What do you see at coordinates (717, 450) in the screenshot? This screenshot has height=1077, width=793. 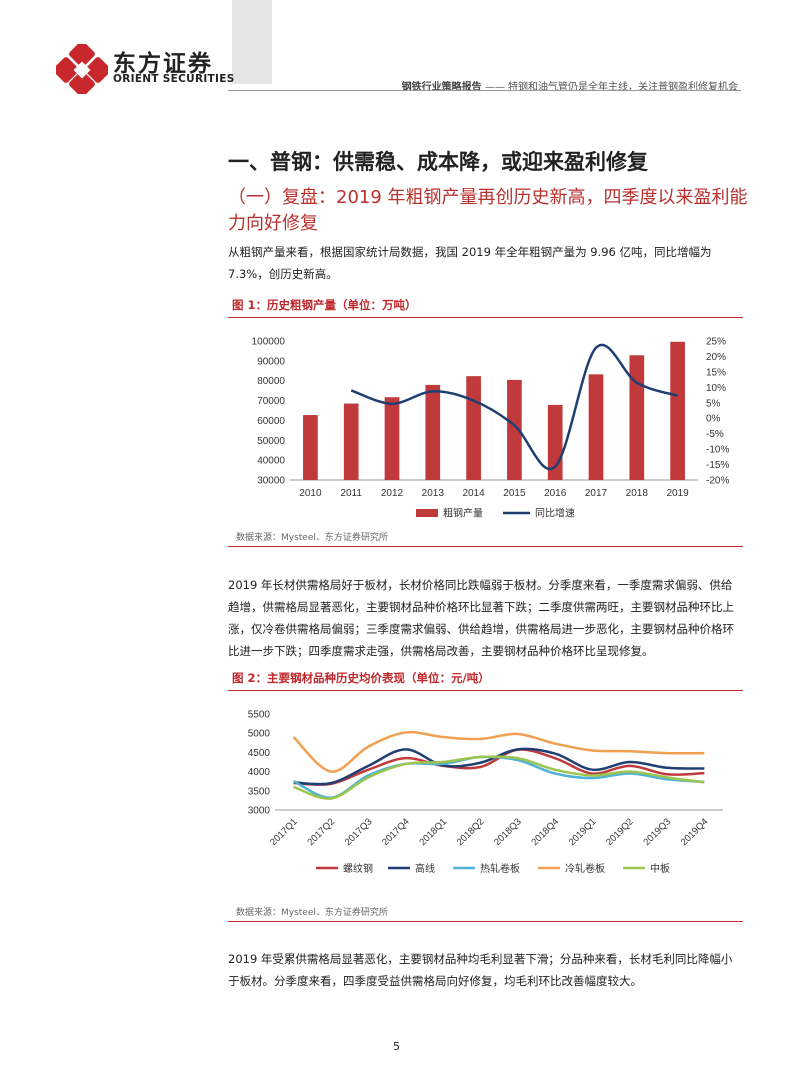 I see `y2-tick-label: -10%` at bounding box center [717, 450].